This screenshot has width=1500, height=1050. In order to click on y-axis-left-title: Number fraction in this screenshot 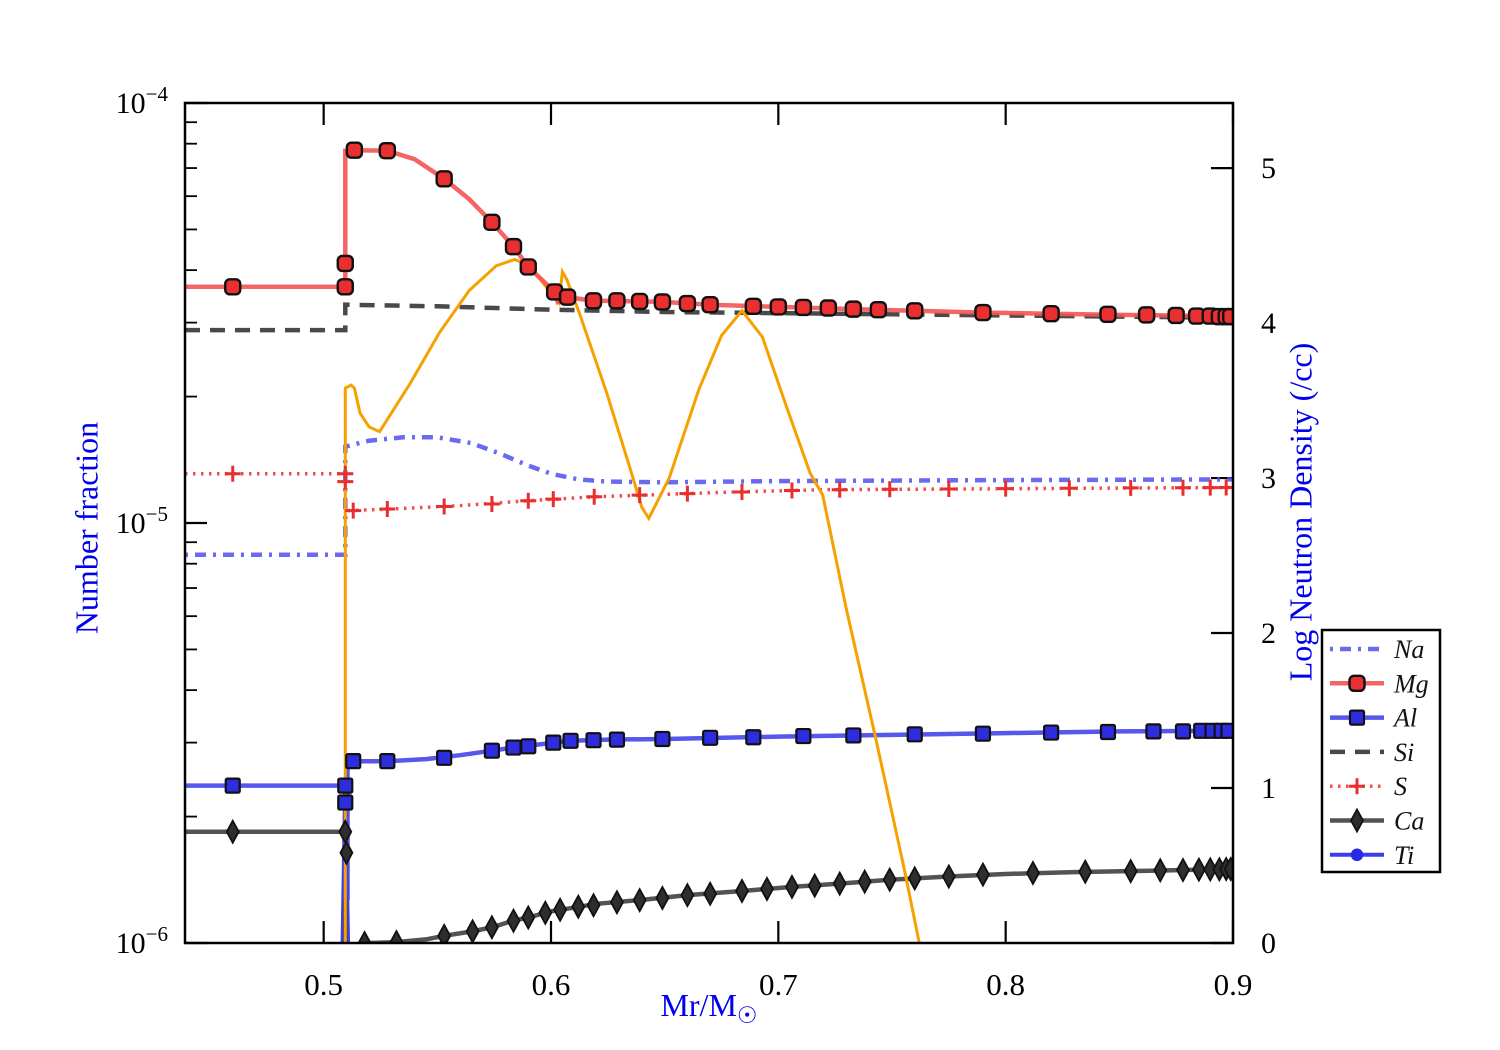, I will do `click(86, 528)`.